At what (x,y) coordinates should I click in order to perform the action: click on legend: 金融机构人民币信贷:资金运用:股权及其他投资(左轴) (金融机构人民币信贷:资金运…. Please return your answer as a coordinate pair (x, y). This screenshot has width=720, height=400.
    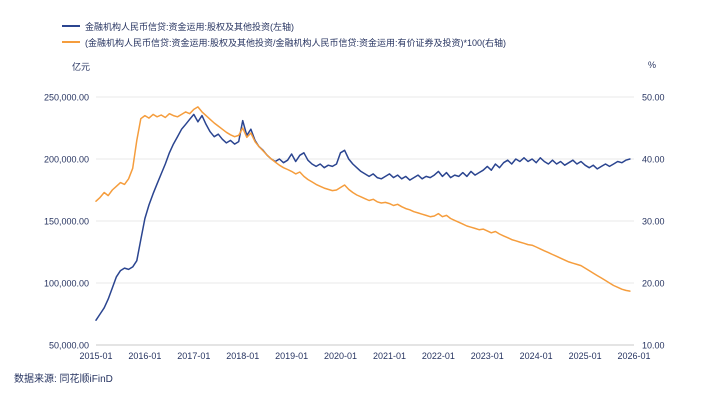
    Looking at the image, I should click on (284, 34).